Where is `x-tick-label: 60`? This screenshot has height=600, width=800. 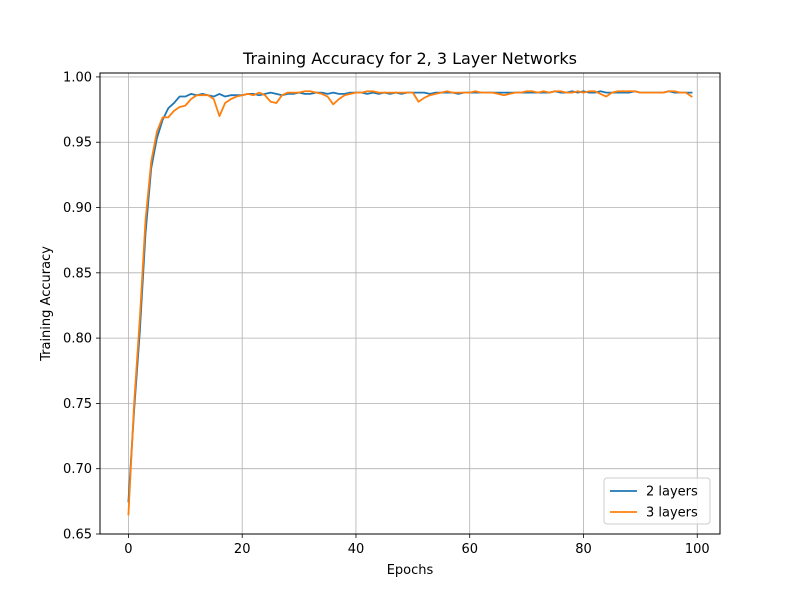 x-tick-label: 60 is located at coordinates (469, 549).